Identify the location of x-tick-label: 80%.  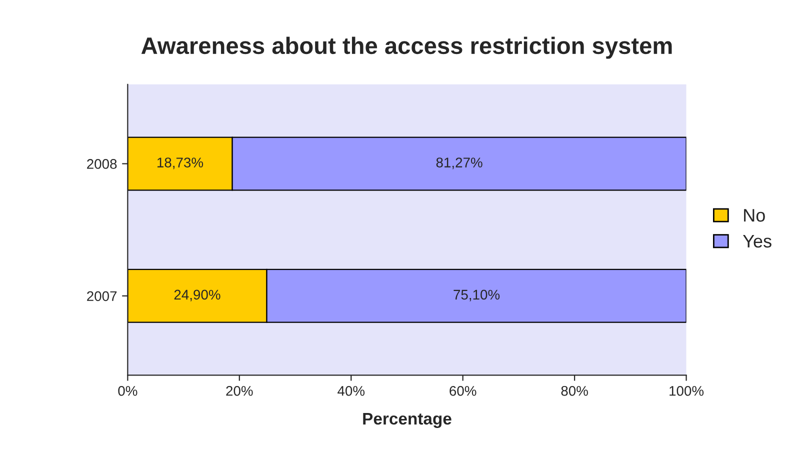
(574, 391).